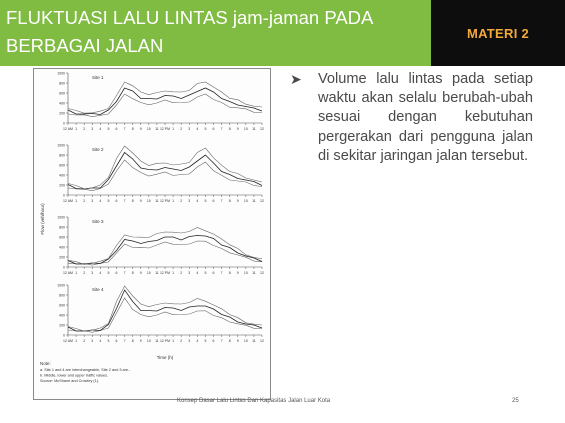  I want to click on site-label-2: Site 2, so click(98, 149).